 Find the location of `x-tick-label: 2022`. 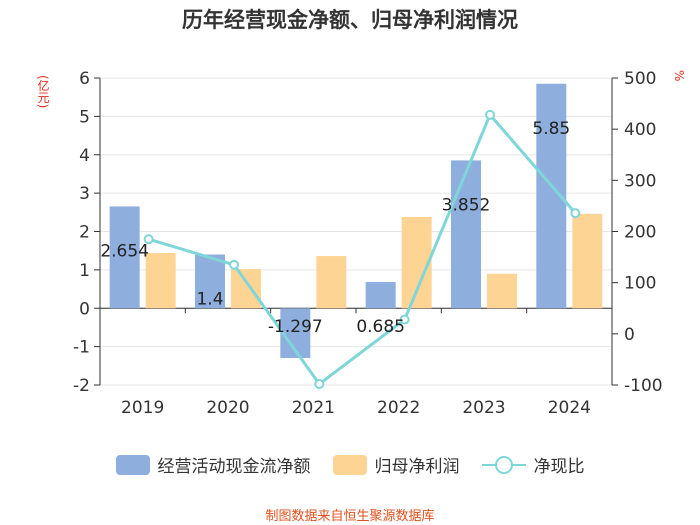

x-tick-label: 2022 is located at coordinates (398, 408).